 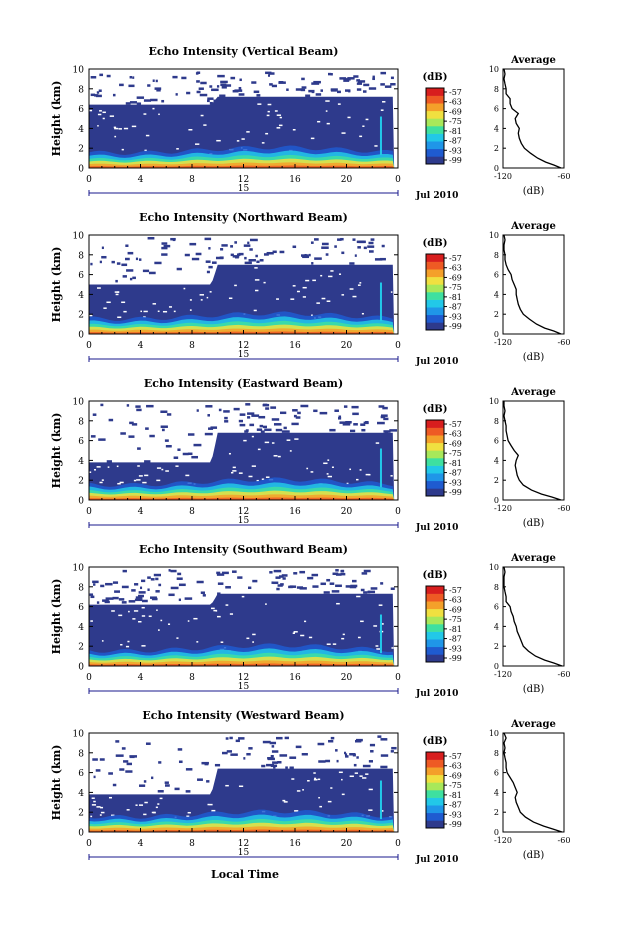 What do you see at coordinates (141, 844) in the screenshot?
I see `x-tick-label: 4` at bounding box center [141, 844].